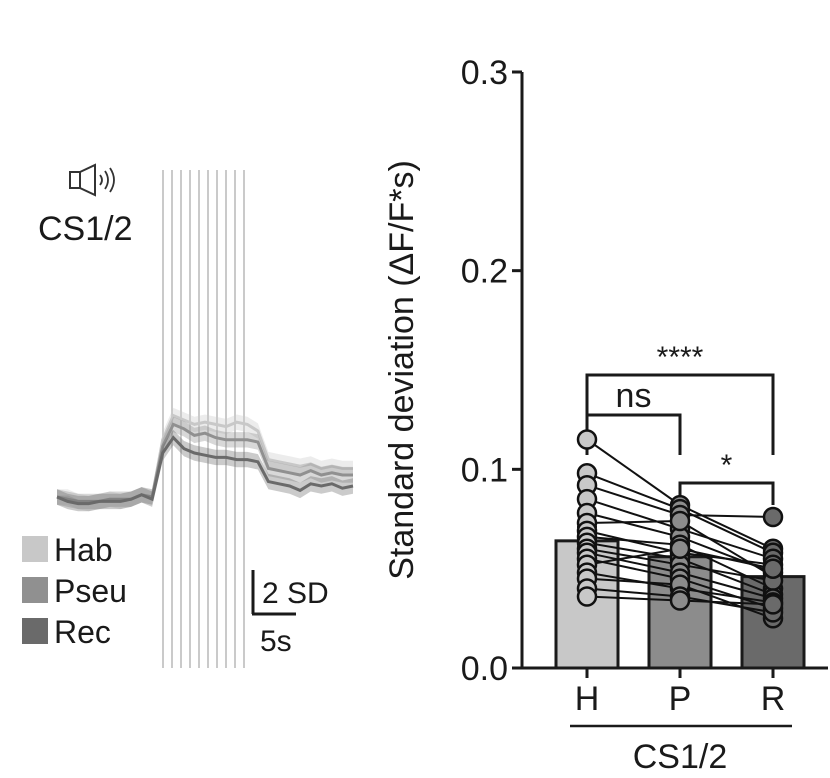  Describe the element at coordinates (295, 593) in the screenshot. I see `scale-bar-y-label: 2 SD` at that location.